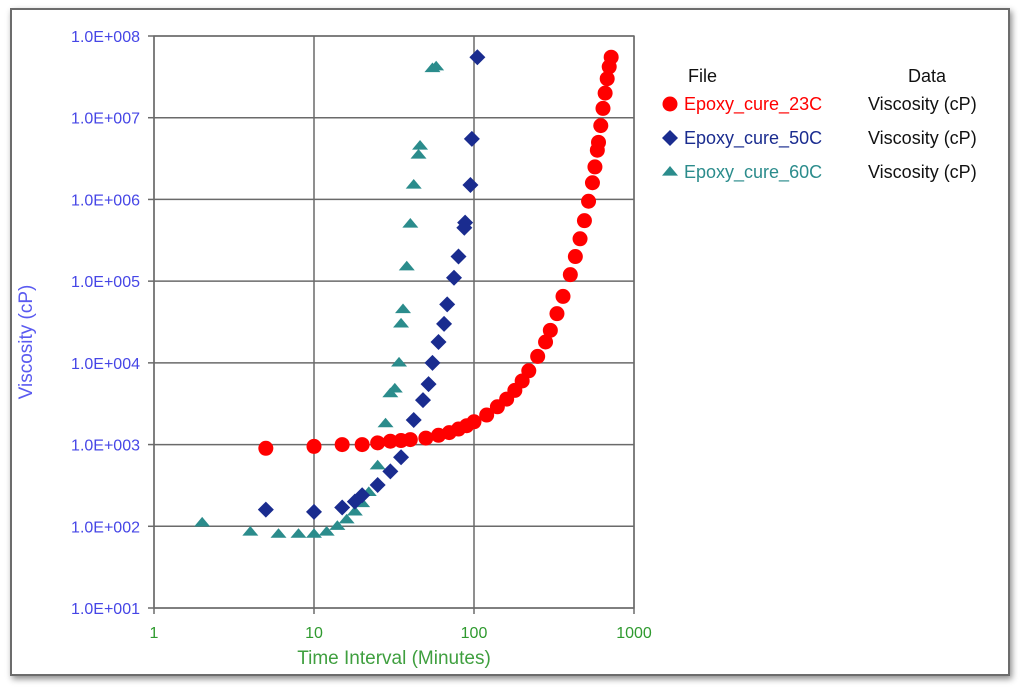 The height and width of the screenshot is (688, 1024). Describe the element at coordinates (753, 138) in the screenshot. I see `legend-series-name: Epoxy_cure_50C` at that location.